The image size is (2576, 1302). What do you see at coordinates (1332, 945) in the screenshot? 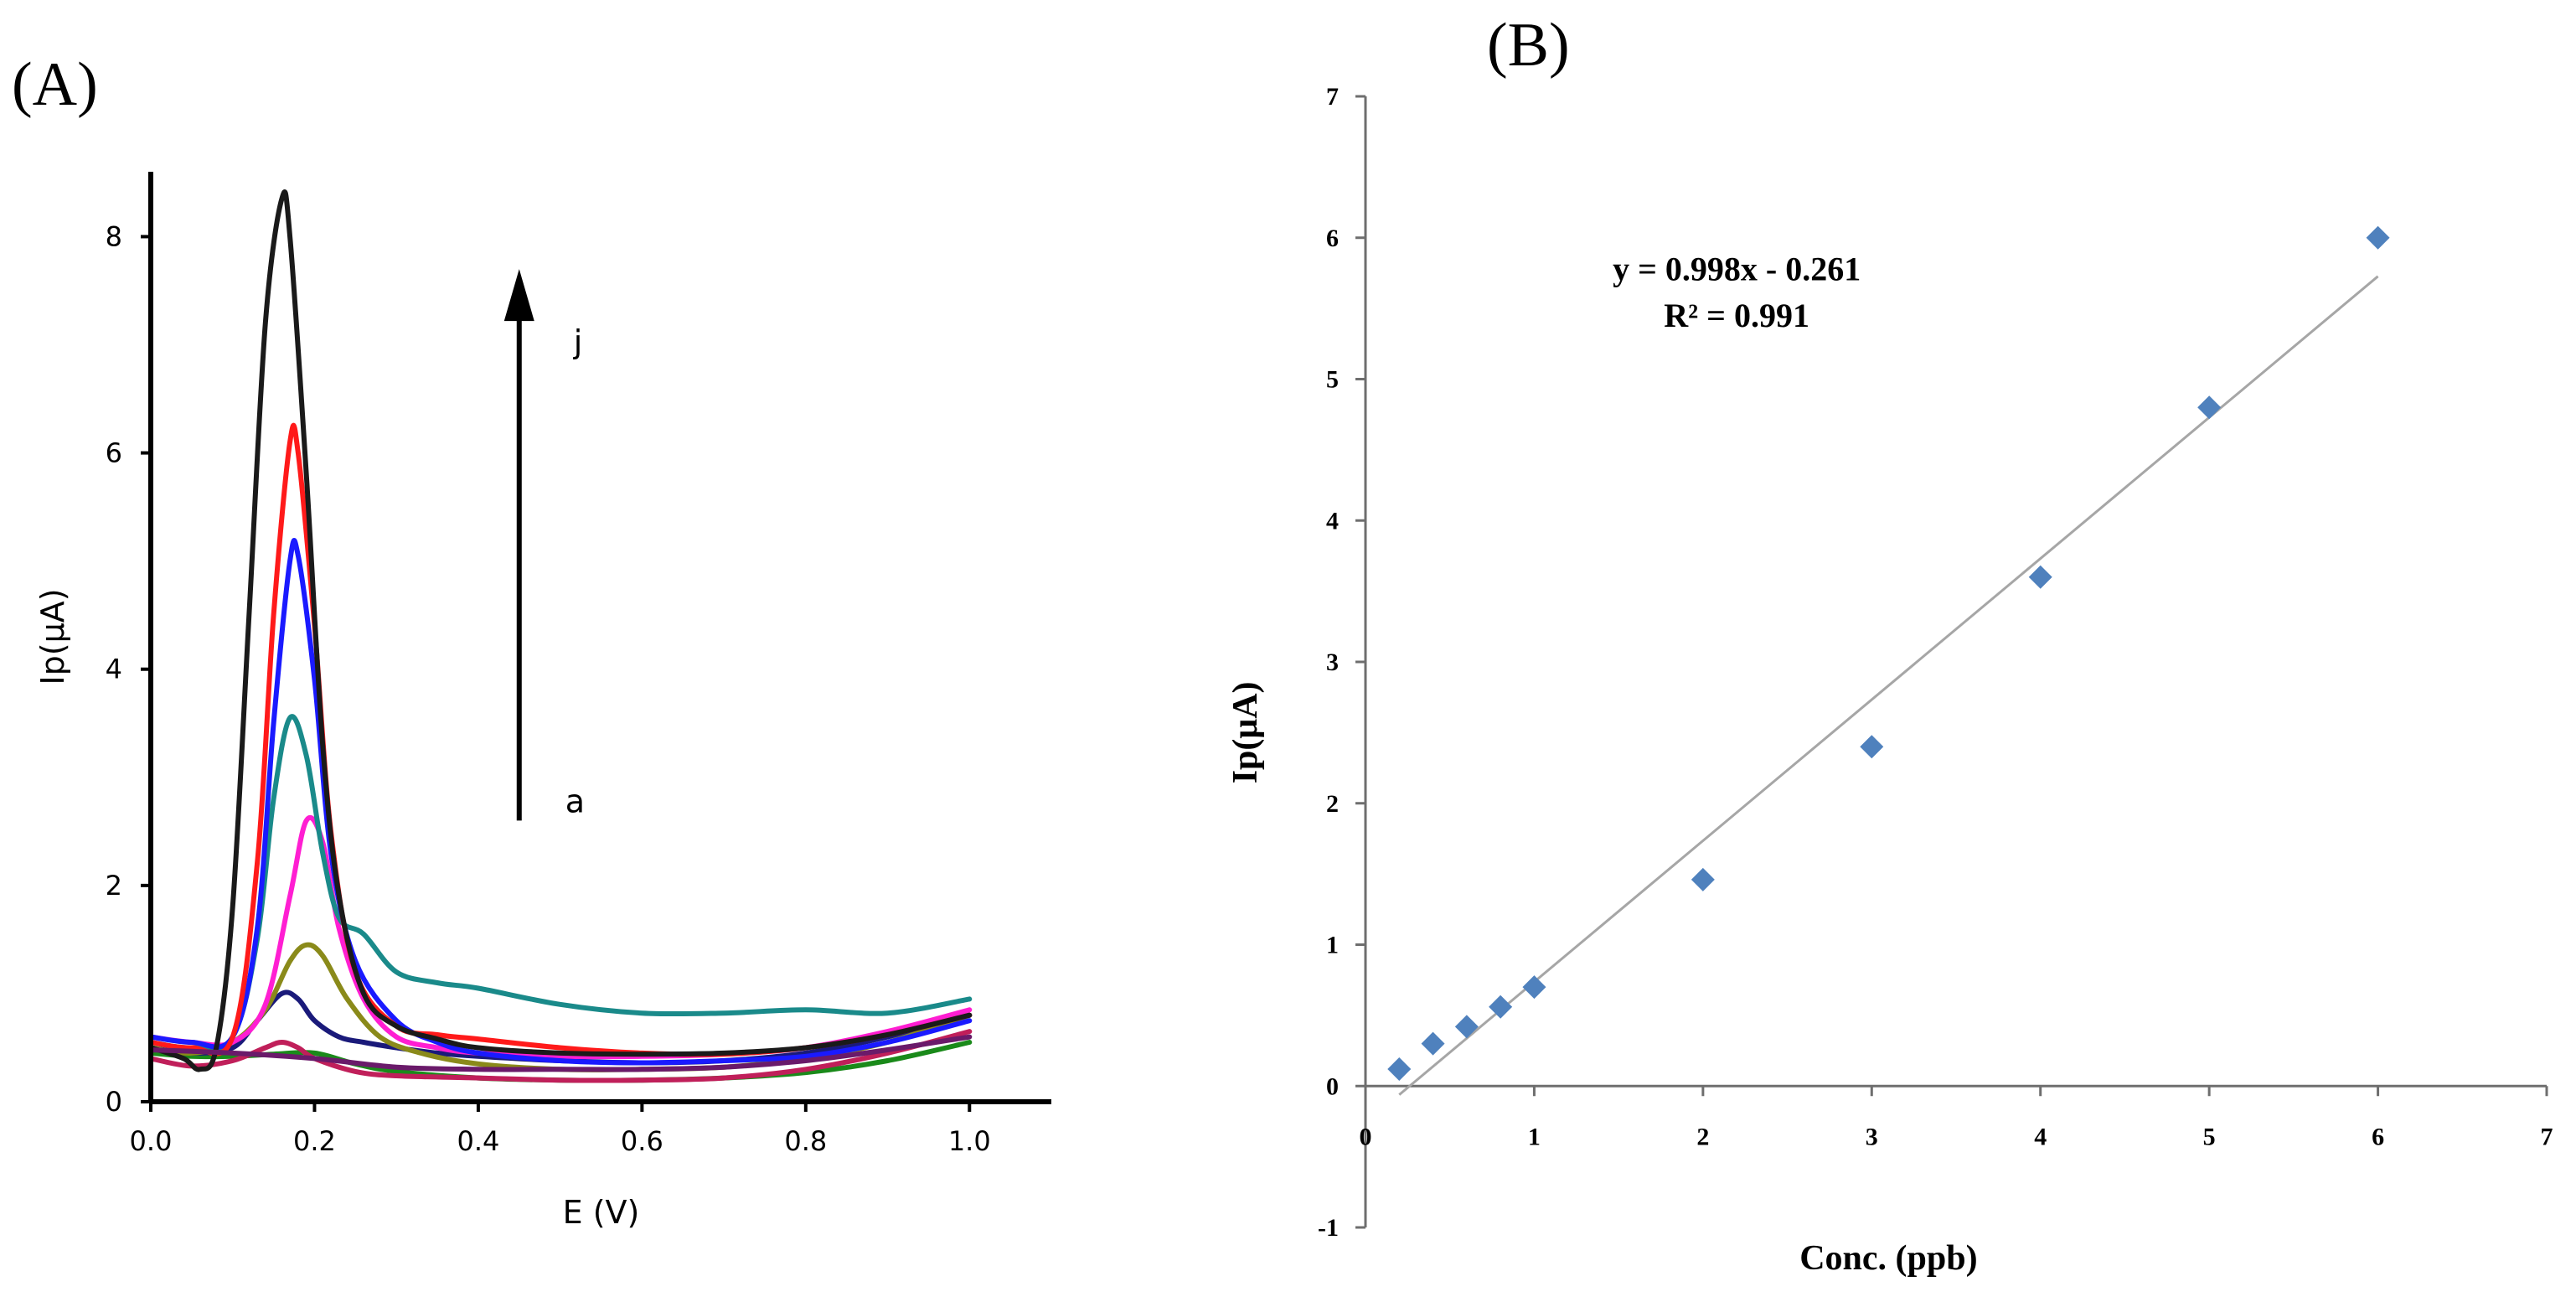
I see `y-tick-label: 1` at bounding box center [1332, 945].